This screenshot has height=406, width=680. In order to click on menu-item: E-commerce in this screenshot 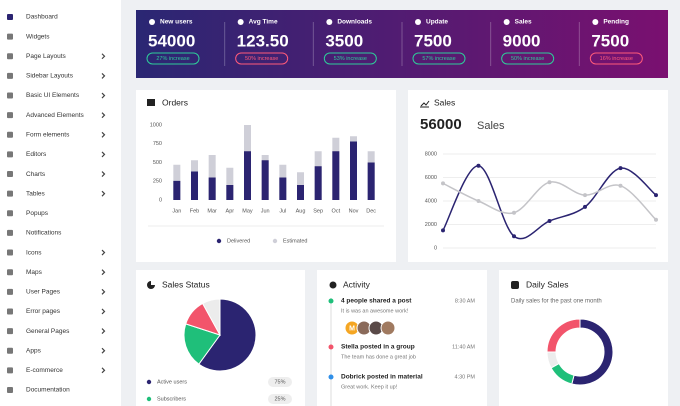, I will do `click(44, 370)`.